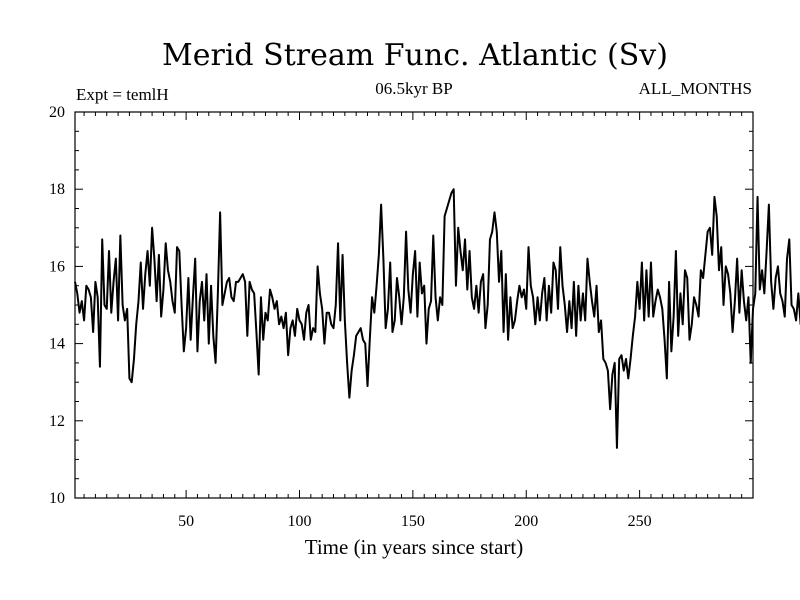 This screenshot has height=600, width=800. I want to click on x-tick-label: 50, so click(186, 521).